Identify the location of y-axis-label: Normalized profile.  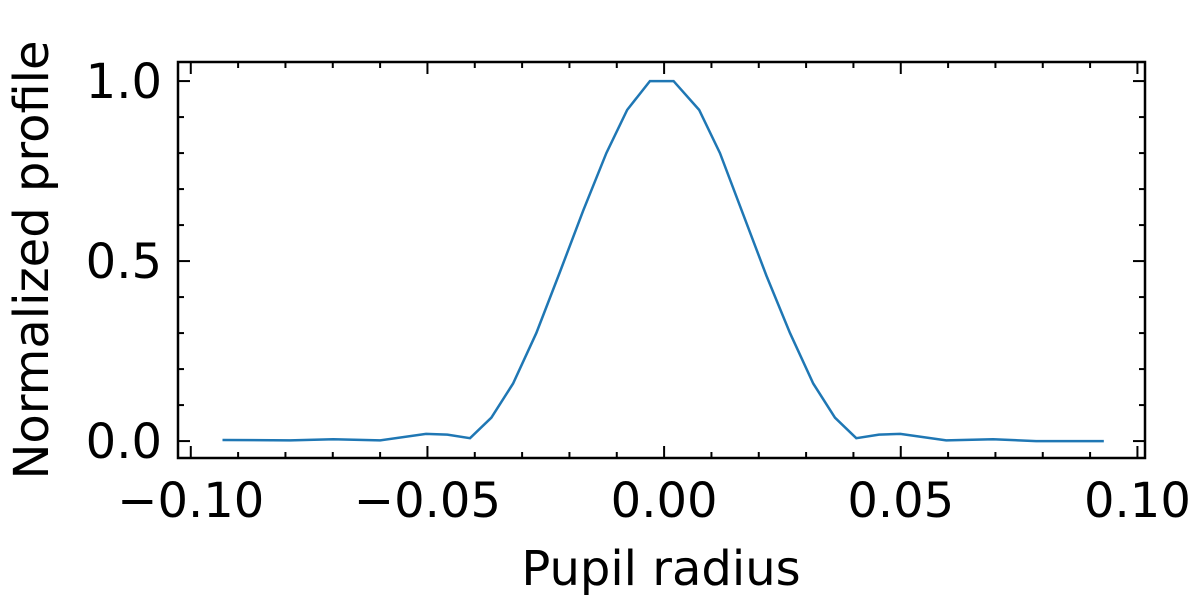
(32, 259).